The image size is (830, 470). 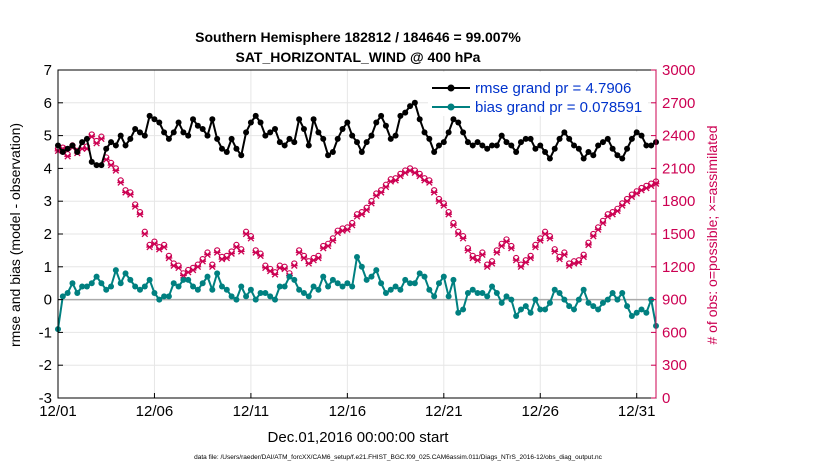 I want to click on legend-box, so click(x=538, y=94).